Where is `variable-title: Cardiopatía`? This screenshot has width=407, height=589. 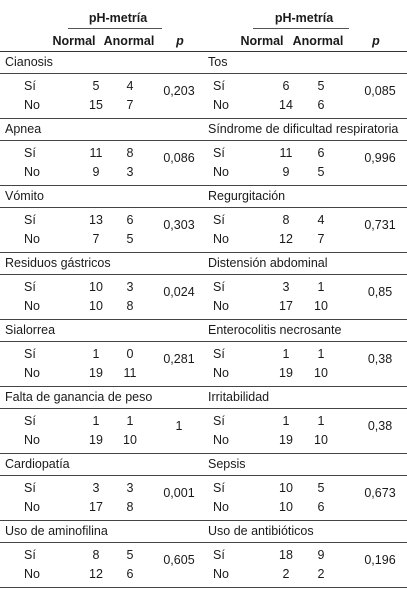
variable-title: Cardiopatía is located at coordinates (37, 464).